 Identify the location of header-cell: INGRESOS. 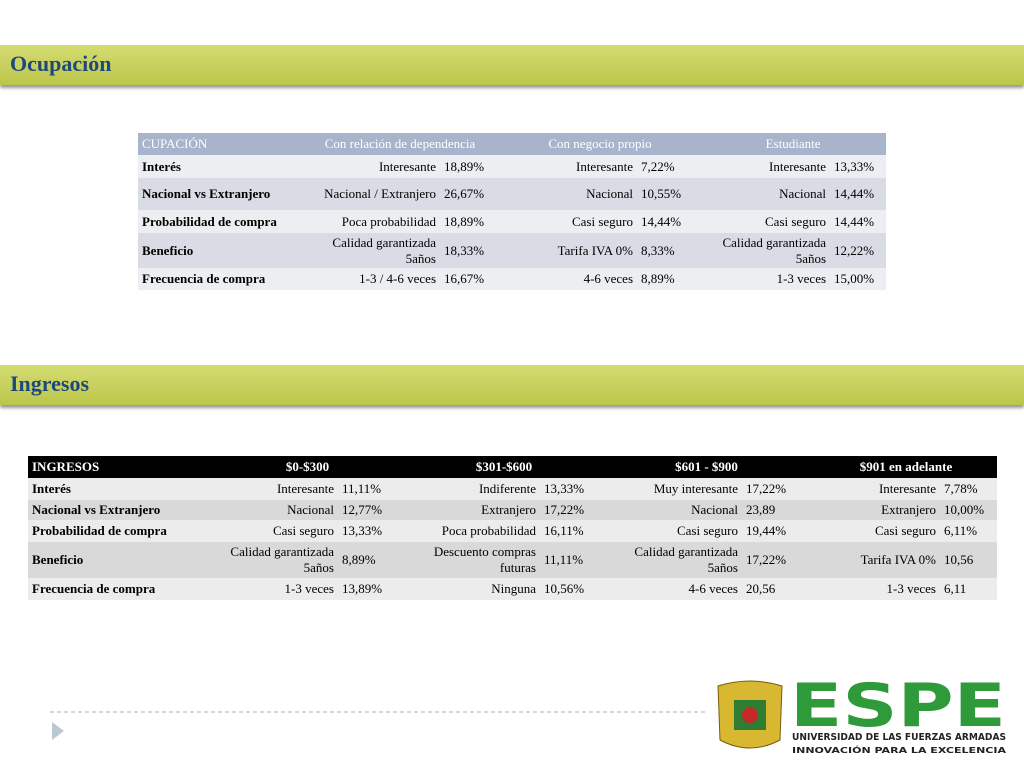
(116, 467).